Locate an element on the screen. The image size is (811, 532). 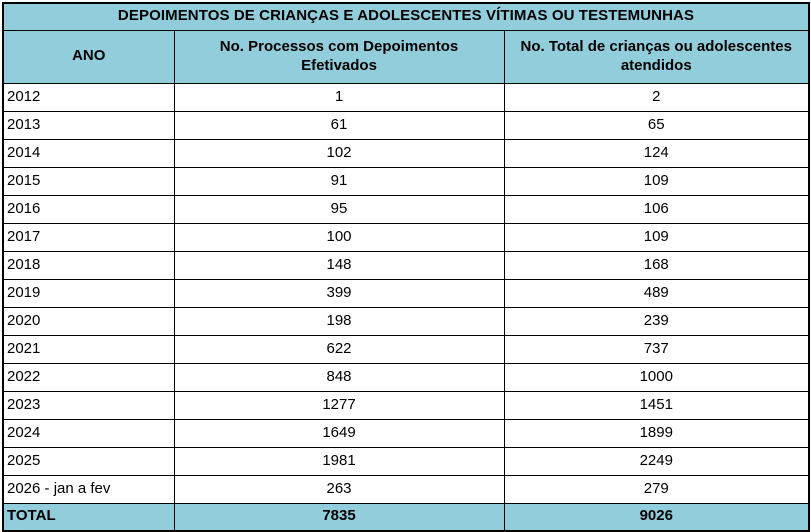
processos-cell: 61 is located at coordinates (339, 125).